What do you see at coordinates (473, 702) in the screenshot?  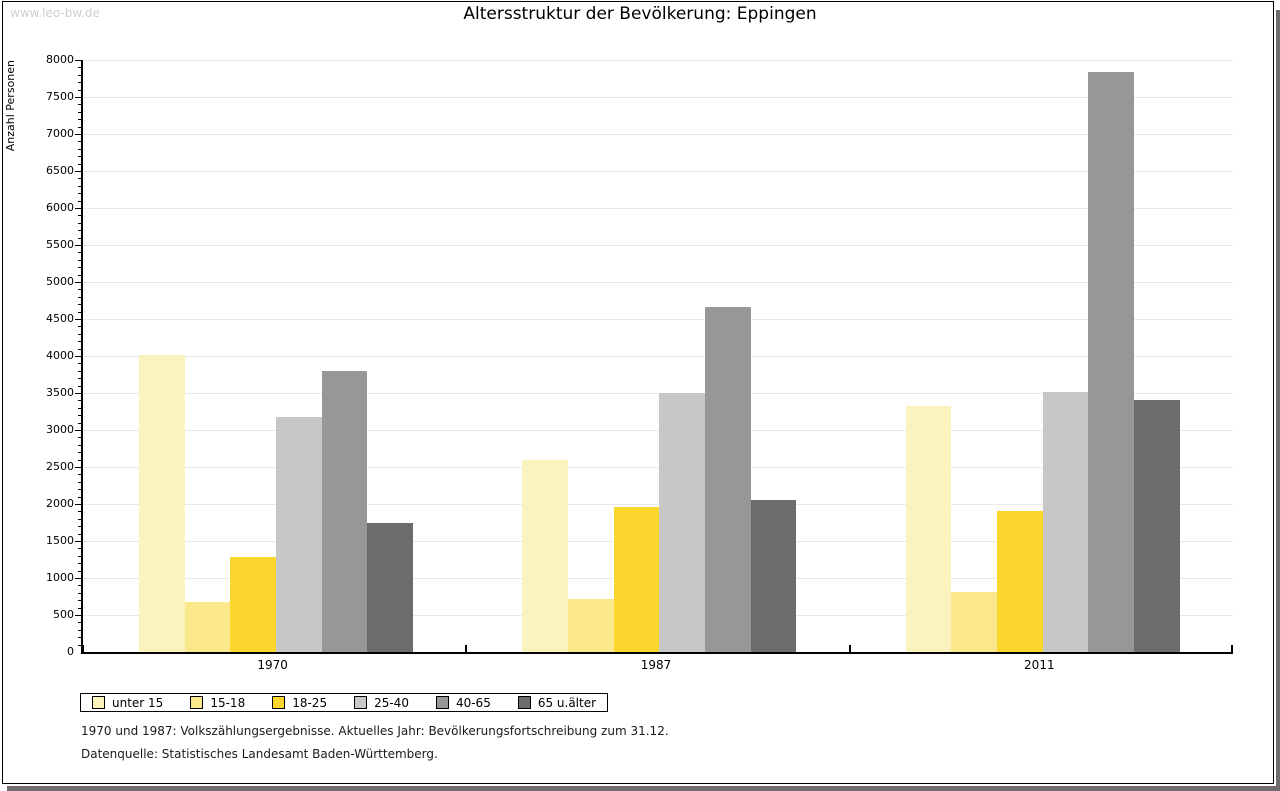 I see `legend-label: 40-65` at bounding box center [473, 702].